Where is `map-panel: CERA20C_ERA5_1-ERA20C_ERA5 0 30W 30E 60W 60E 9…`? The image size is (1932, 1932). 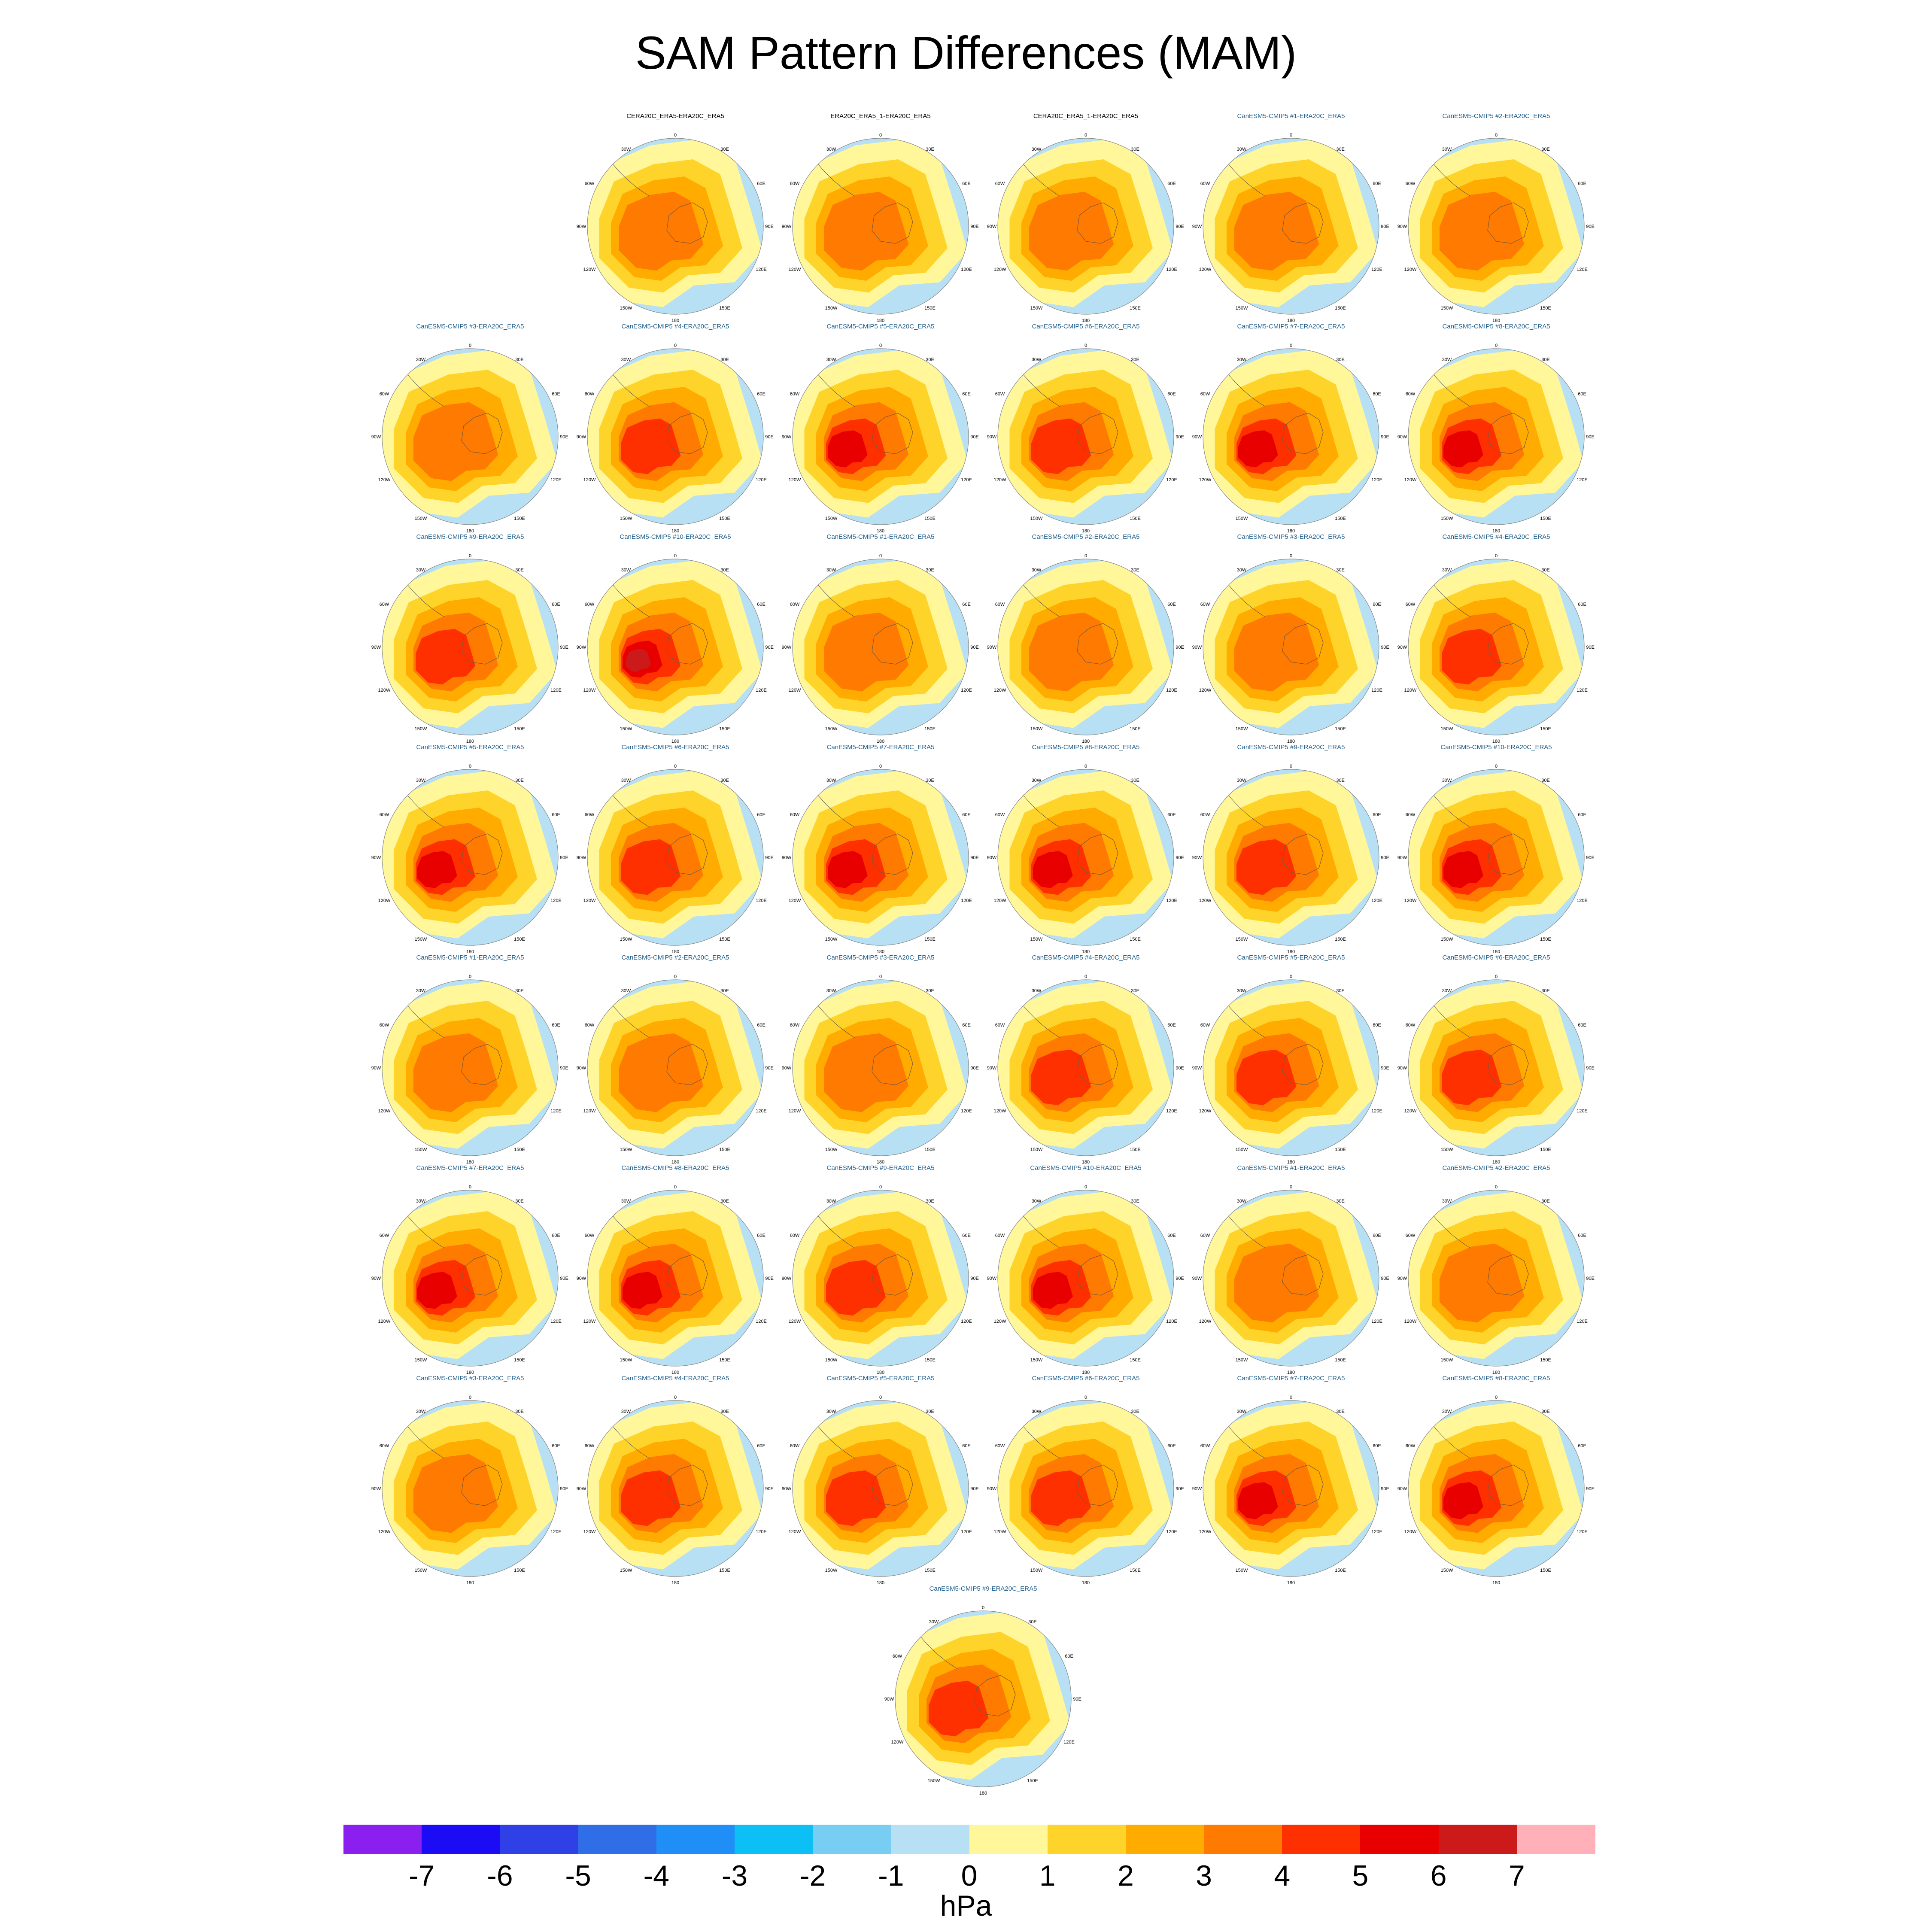
map-panel: CERA20C_ERA5_1-ERA20C_ERA5 0 30W 30E 60W 60E 9… is located at coordinates (1086, 218).